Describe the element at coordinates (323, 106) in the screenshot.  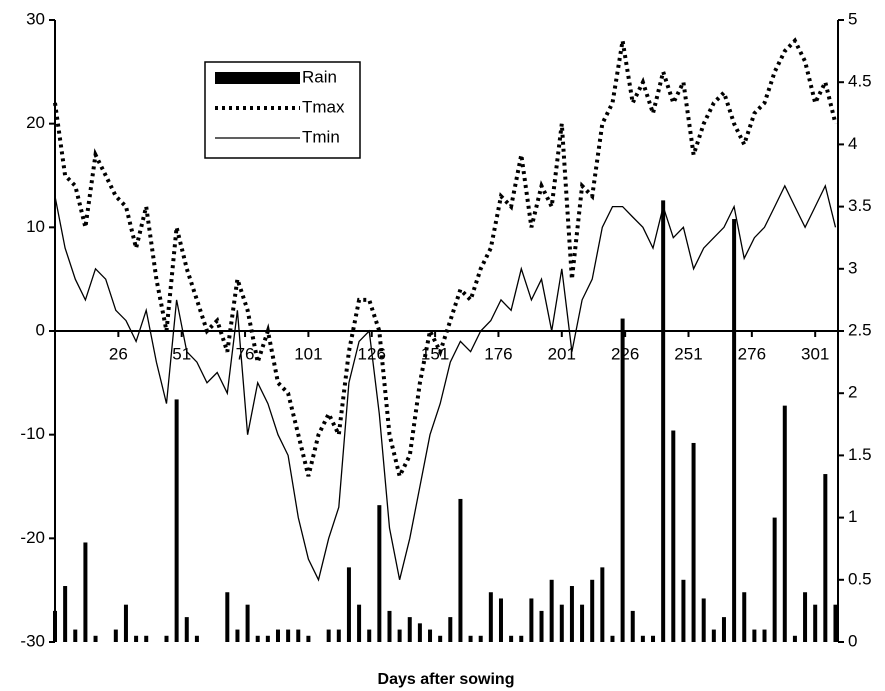
I see `legend-label: Tmax` at that location.